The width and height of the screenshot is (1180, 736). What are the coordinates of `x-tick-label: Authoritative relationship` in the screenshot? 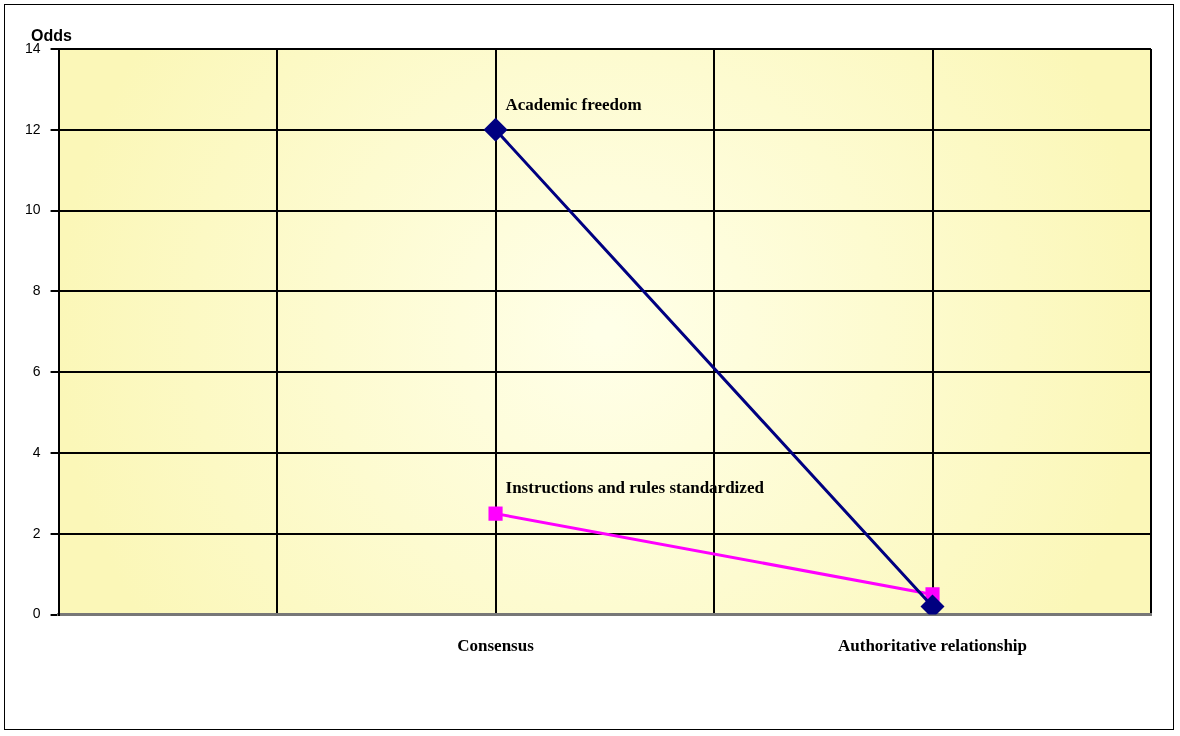 It's located at (932, 646).